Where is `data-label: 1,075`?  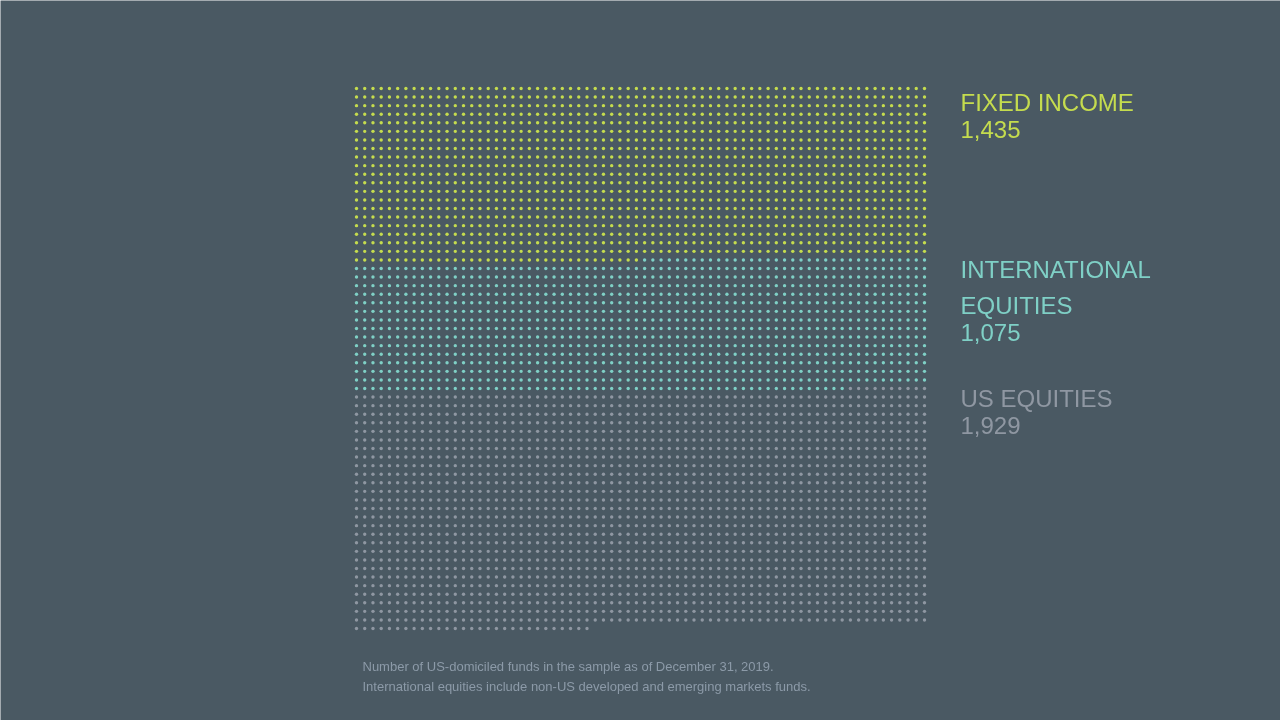 data-label: 1,075 is located at coordinates (990, 332).